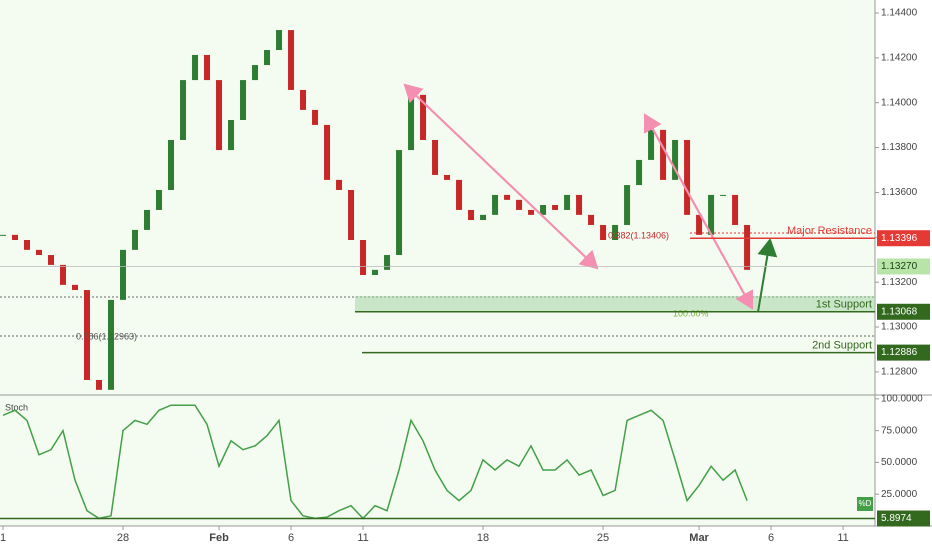 The height and width of the screenshot is (550, 932). What do you see at coordinates (16, 407) in the screenshot?
I see `indicator-title: Stoch` at bounding box center [16, 407].